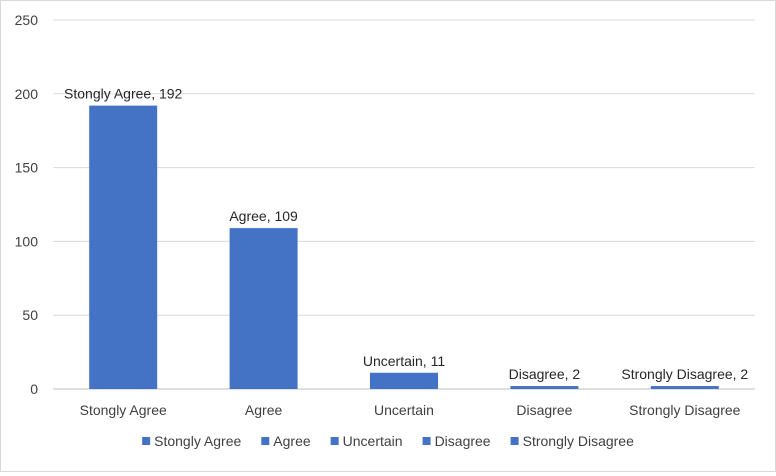 The width and height of the screenshot is (776, 476). I want to click on x-tick-label: Stongly Agree, so click(123, 410).